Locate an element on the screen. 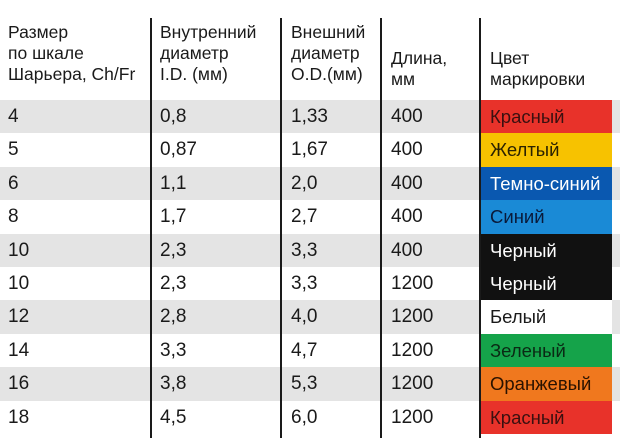  header-size-line: Размер is located at coordinates (38, 32).